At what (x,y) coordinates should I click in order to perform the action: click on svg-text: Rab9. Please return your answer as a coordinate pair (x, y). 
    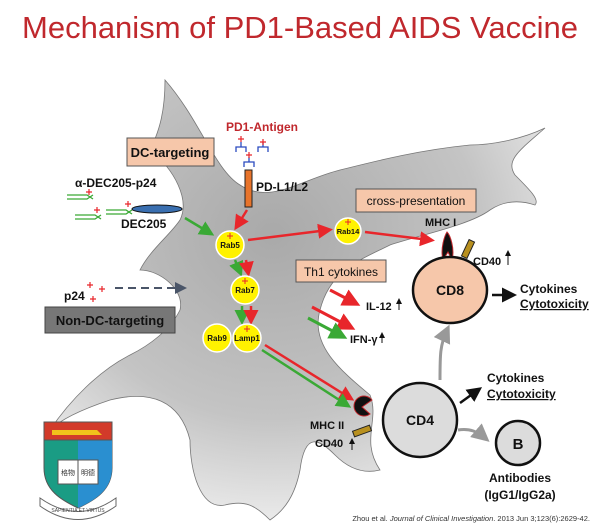
    Looking at the image, I should click on (217, 338).